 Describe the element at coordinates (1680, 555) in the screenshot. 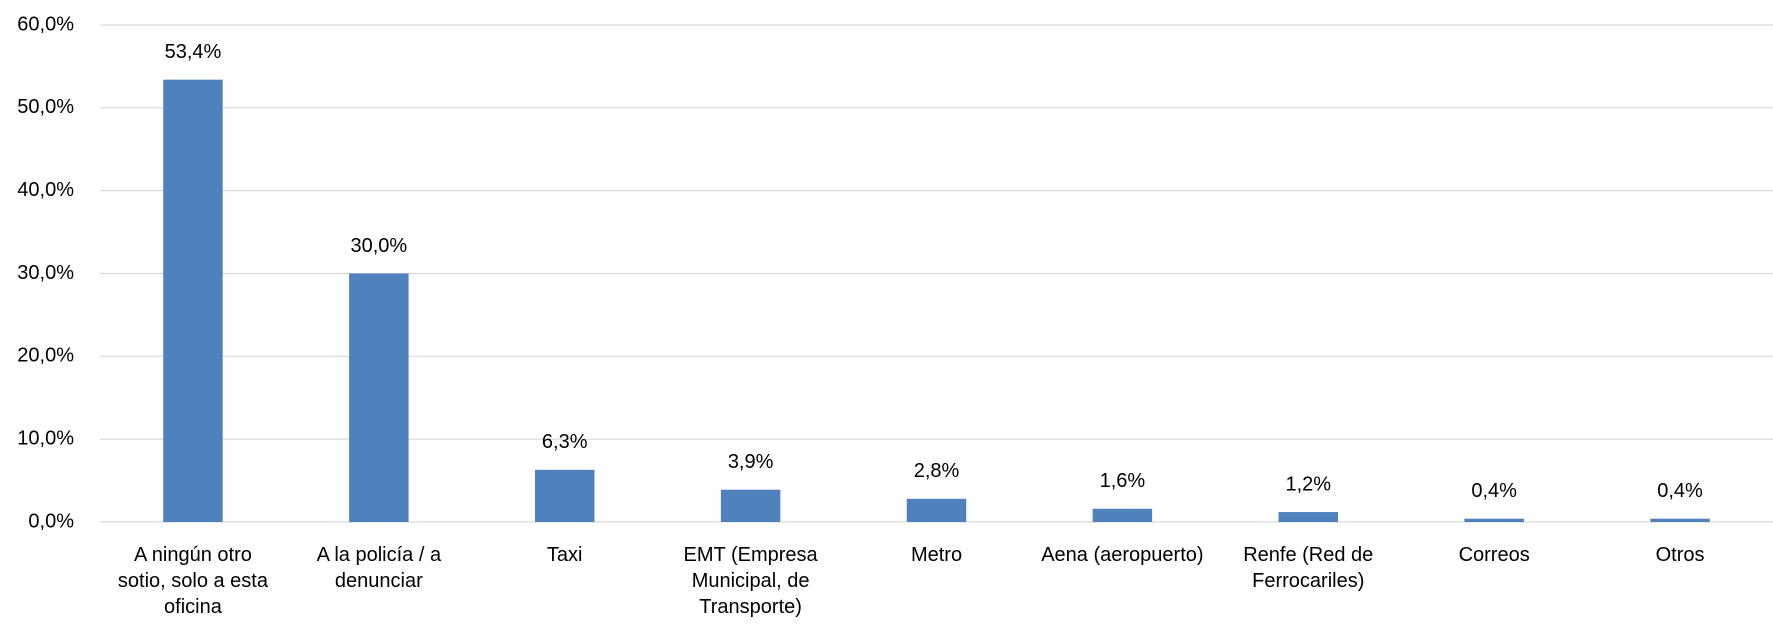

I see `x-tick-label: Otros` at that location.